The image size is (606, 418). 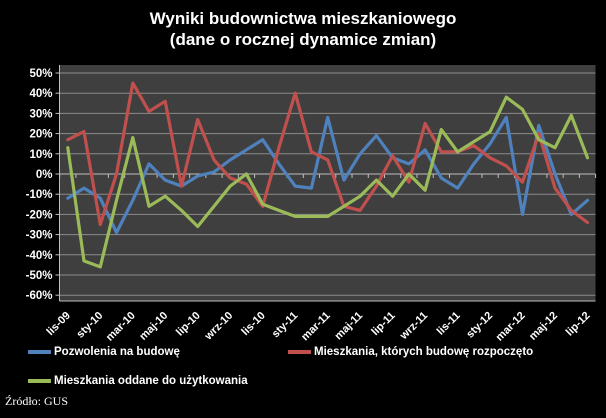 I want to click on y-axis-label: 50%, so click(x=40, y=74).